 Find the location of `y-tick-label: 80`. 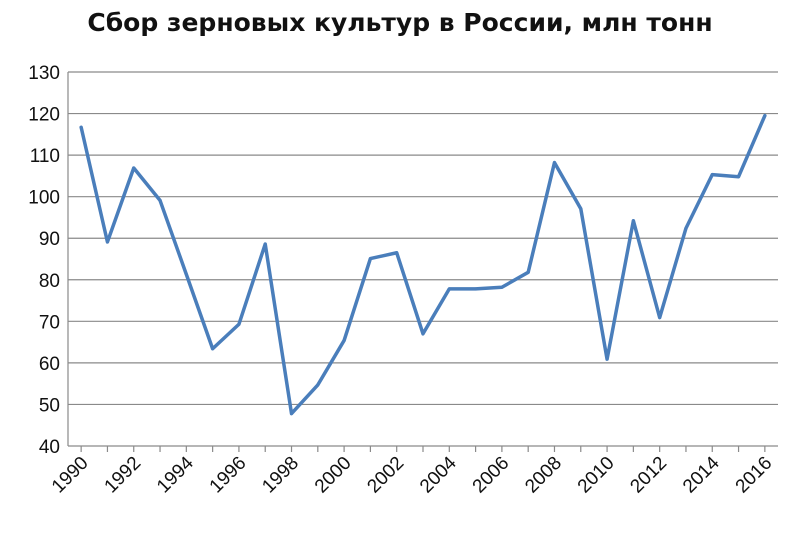

y-tick-label: 80 is located at coordinates (49, 281).